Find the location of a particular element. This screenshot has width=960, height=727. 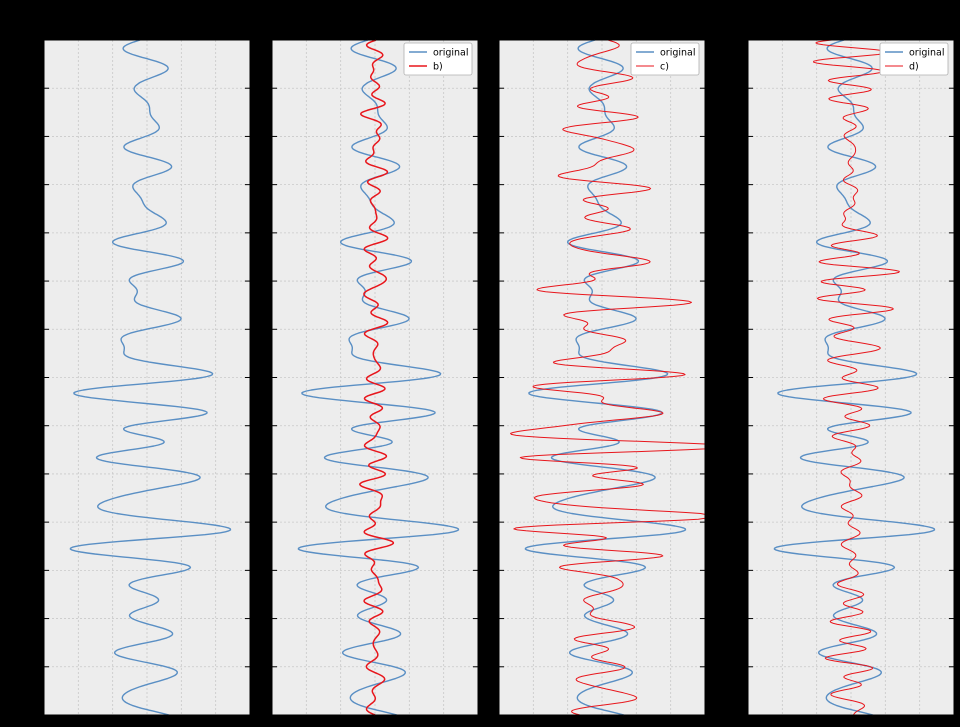

legend: original b) is located at coordinates (438, 59).